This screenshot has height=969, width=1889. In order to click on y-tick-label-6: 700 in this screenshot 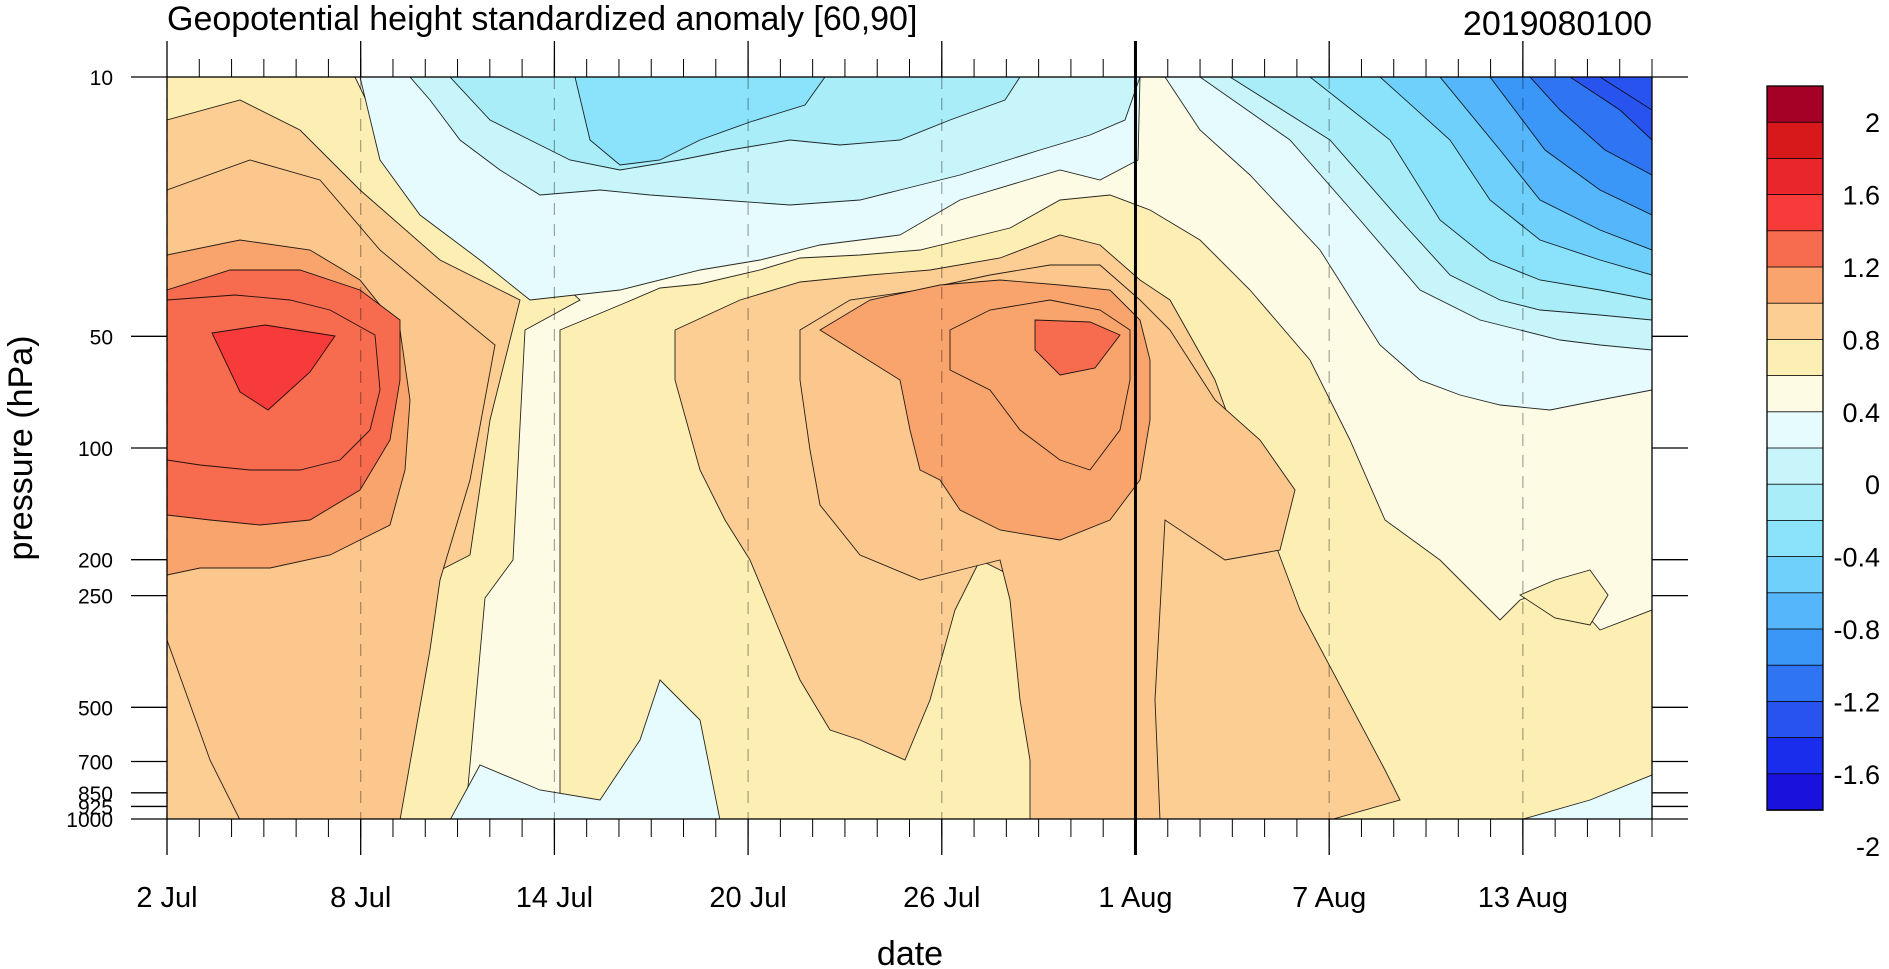, I will do `click(95, 763)`.